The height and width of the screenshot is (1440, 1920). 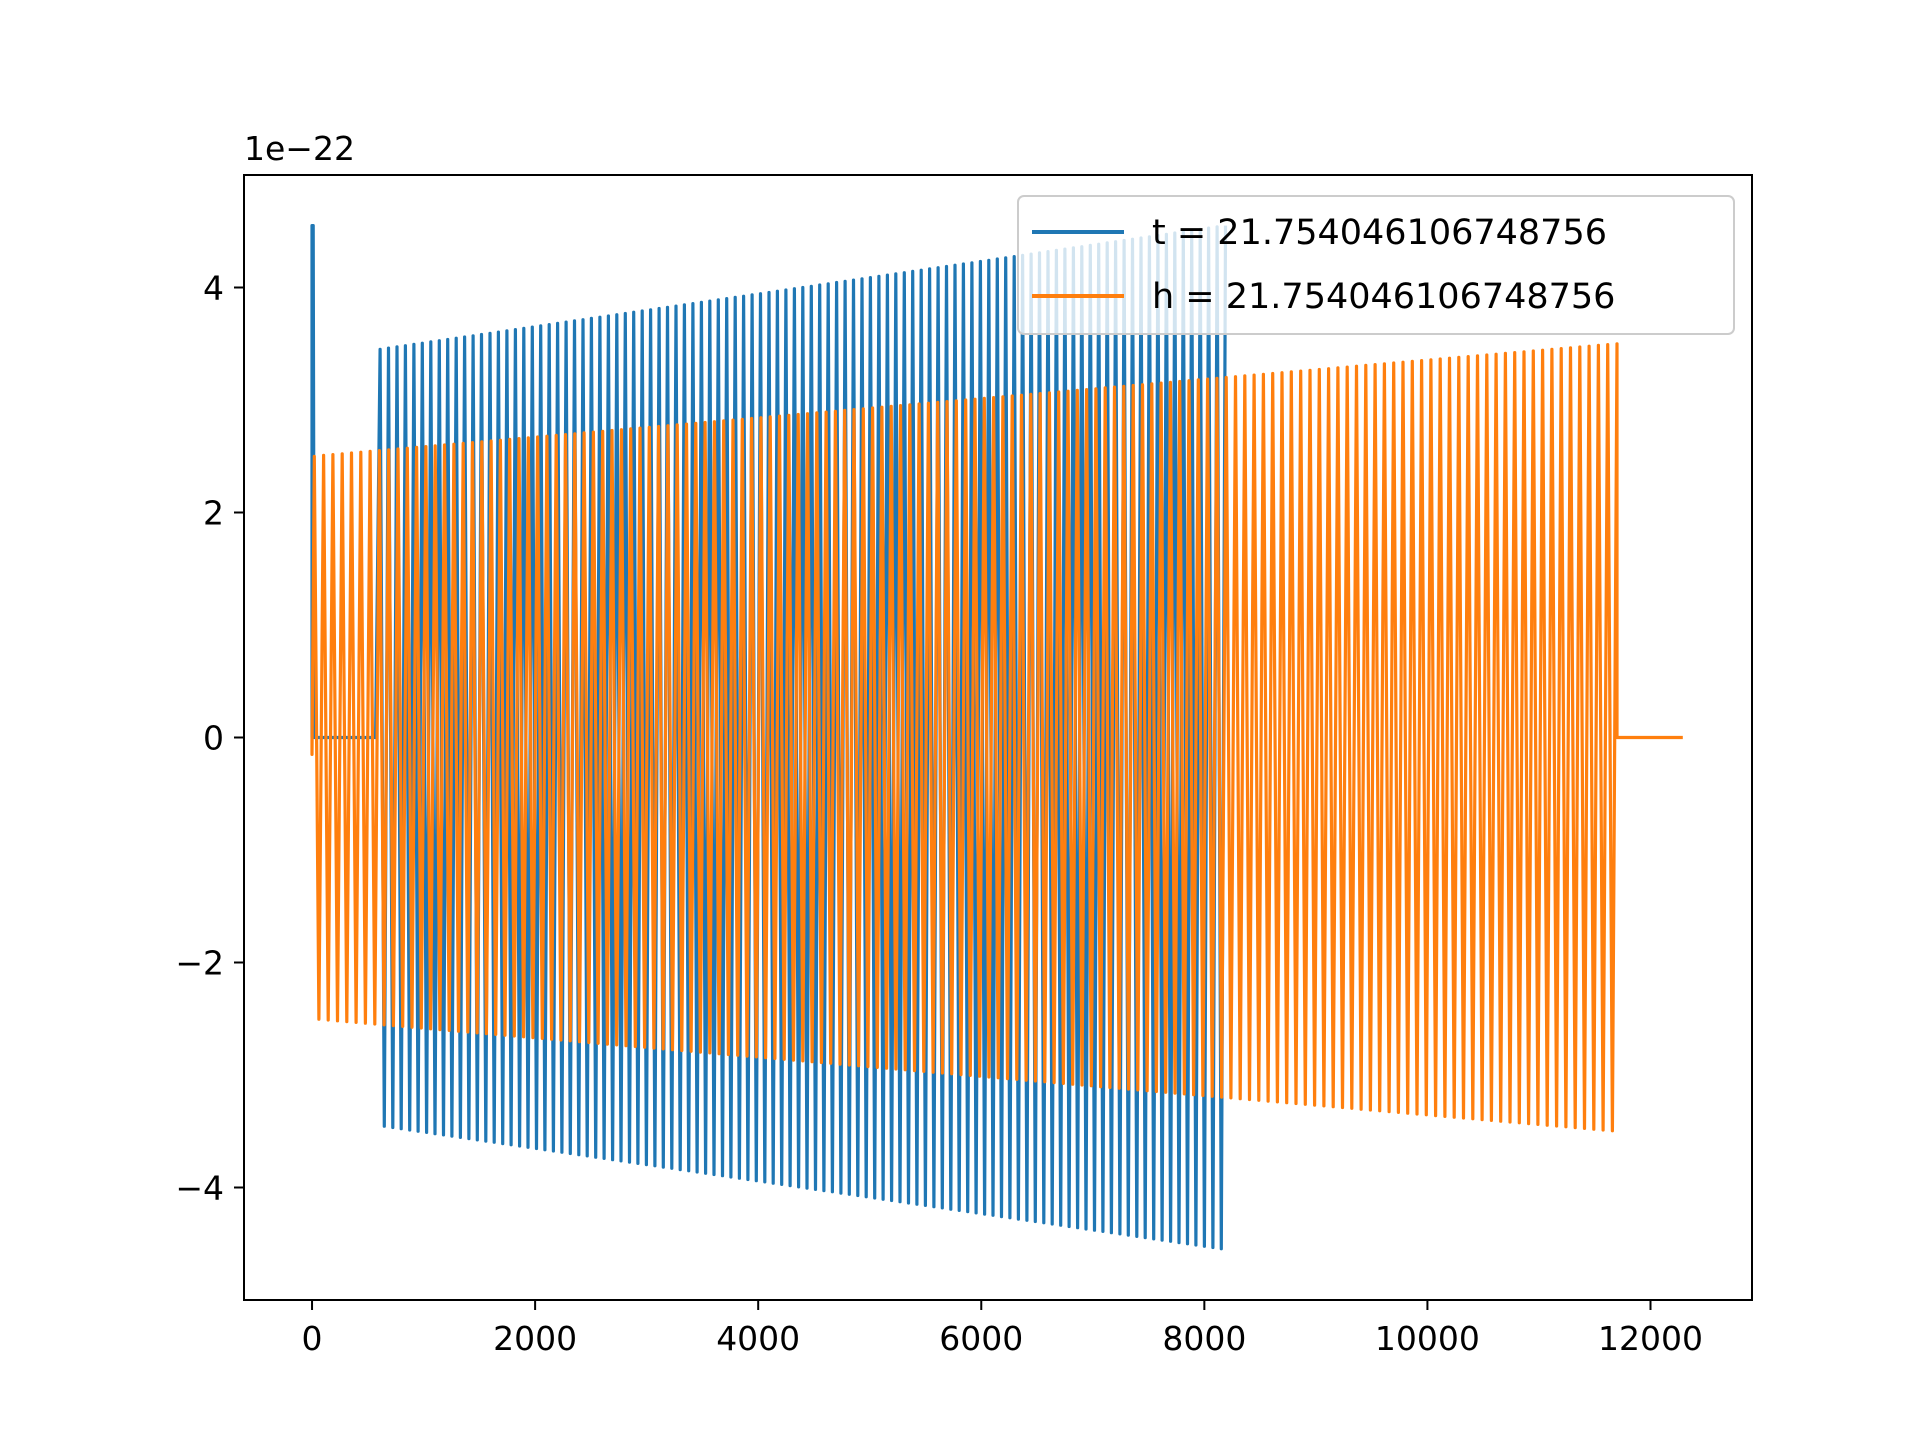 I want to click on legend-label: t = 21.754046106748756, so click(x=1379, y=233).